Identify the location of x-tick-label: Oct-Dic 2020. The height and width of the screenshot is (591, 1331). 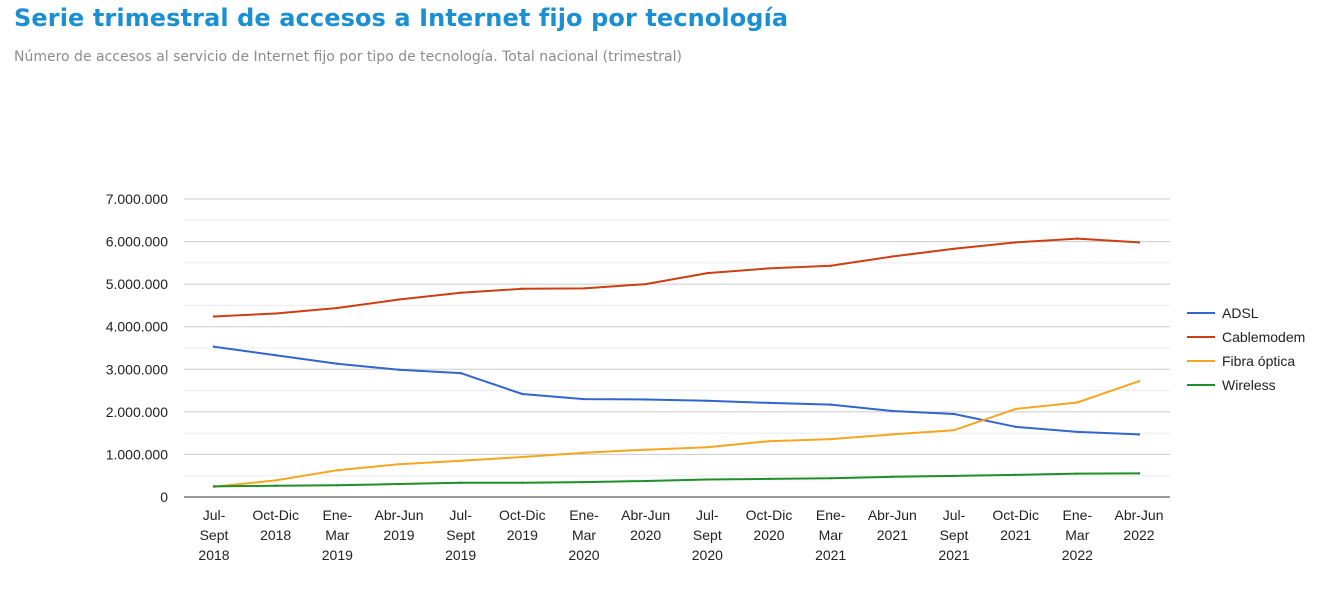
(769, 525).